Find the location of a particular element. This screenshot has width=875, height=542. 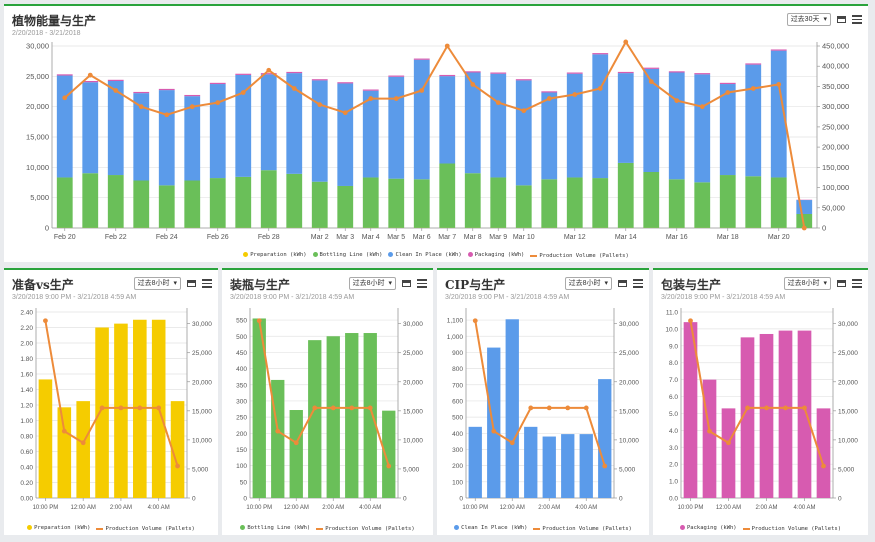

y-right-tick-label: 150,000 is located at coordinates (835, 167).